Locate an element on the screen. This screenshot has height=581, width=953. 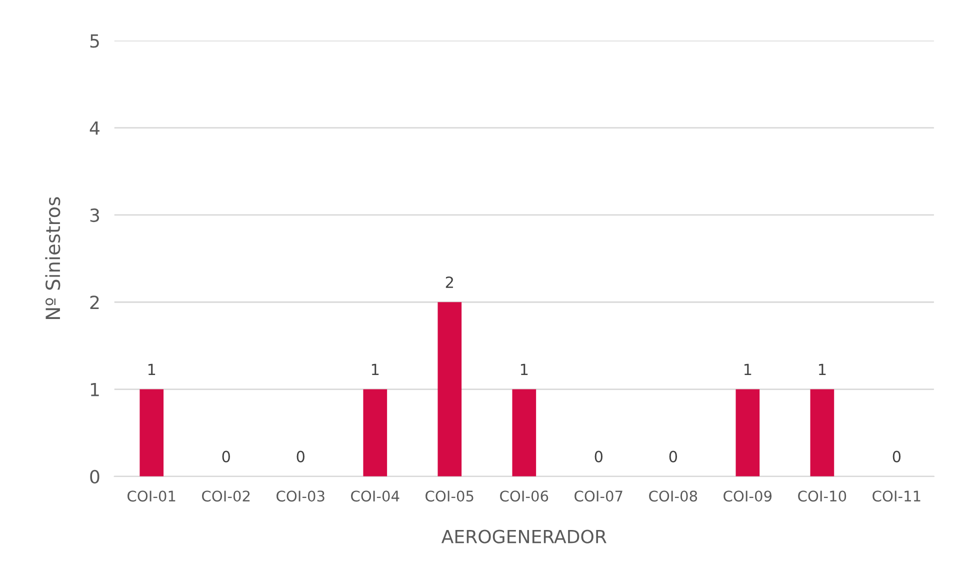
y-axis-title: Nº Siniestros is located at coordinates (52, 258).